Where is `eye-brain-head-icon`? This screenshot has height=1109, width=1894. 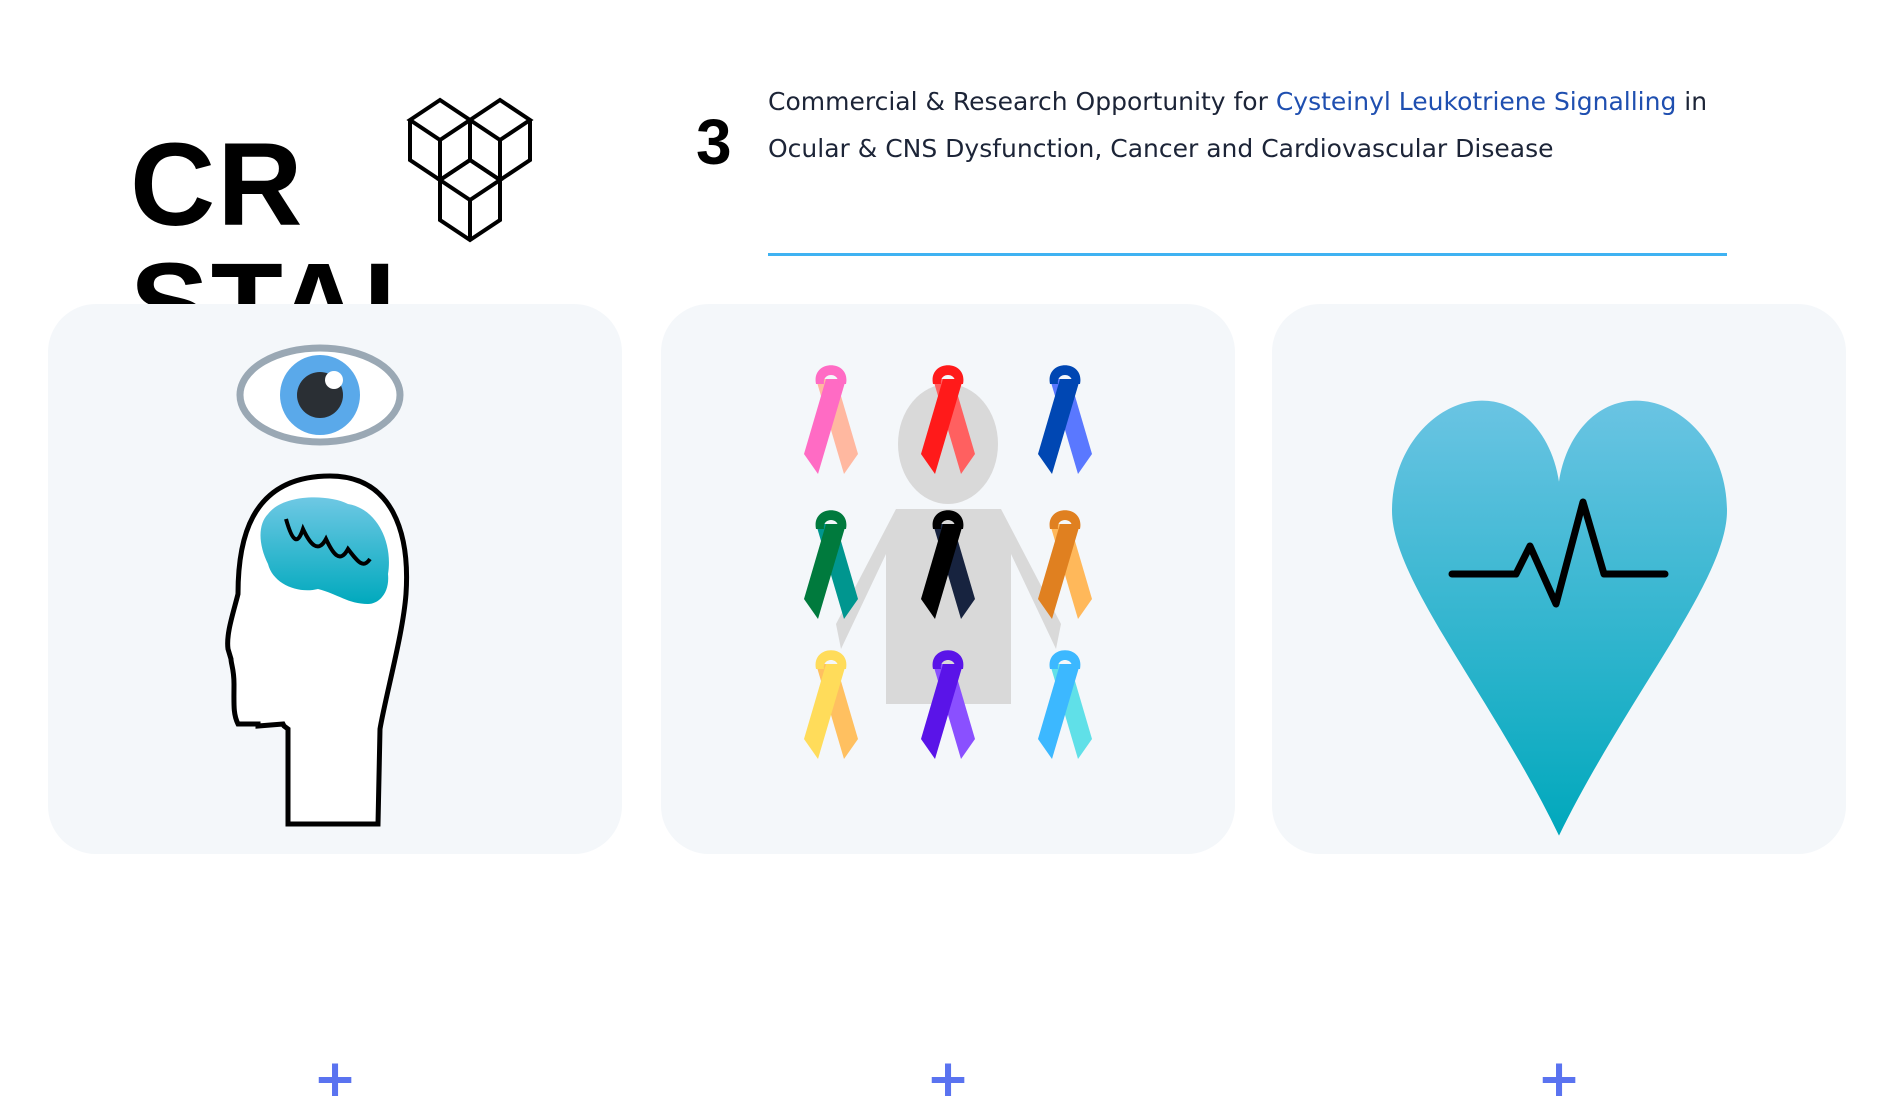 eye-brain-head-icon is located at coordinates (317, 585).